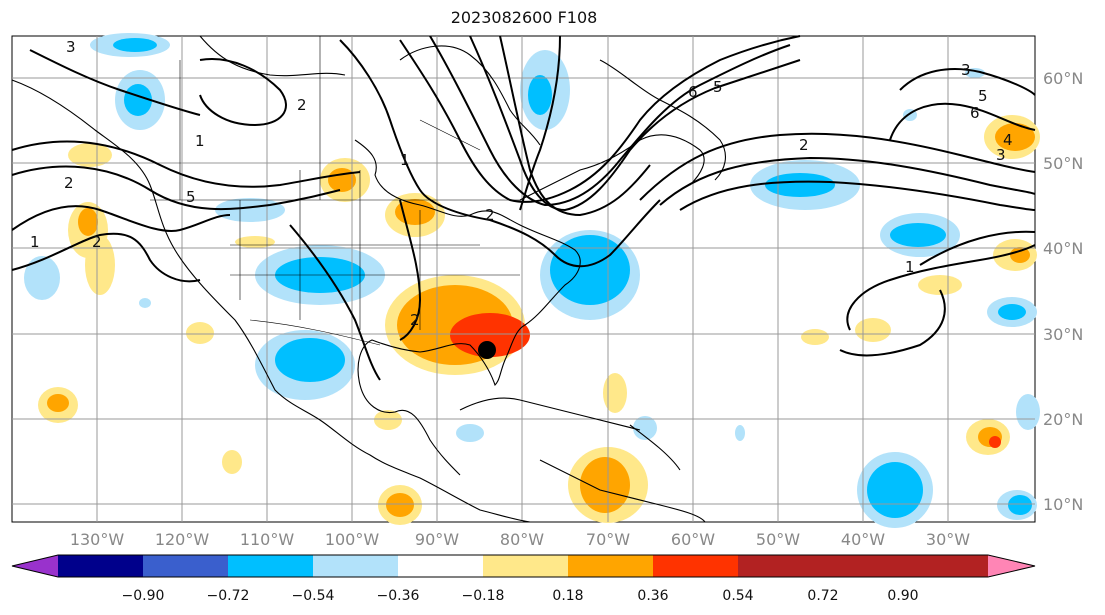 The image size is (1105, 615). I want to click on colorbar-tick-label: −0.18, so click(483, 596).